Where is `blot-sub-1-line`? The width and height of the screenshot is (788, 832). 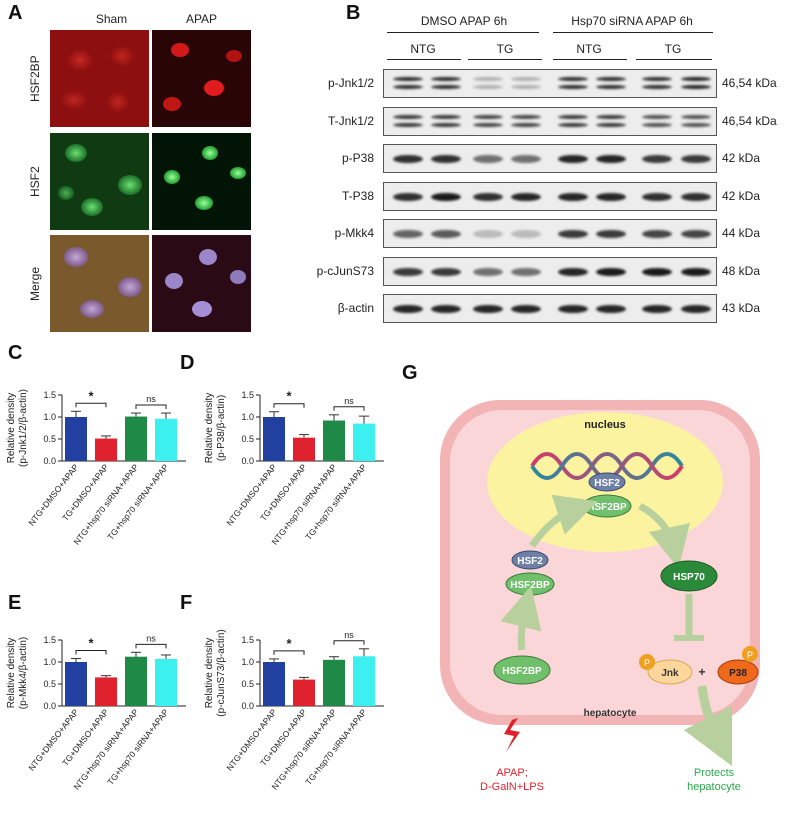
blot-sub-1-line is located at coordinates (424, 59).